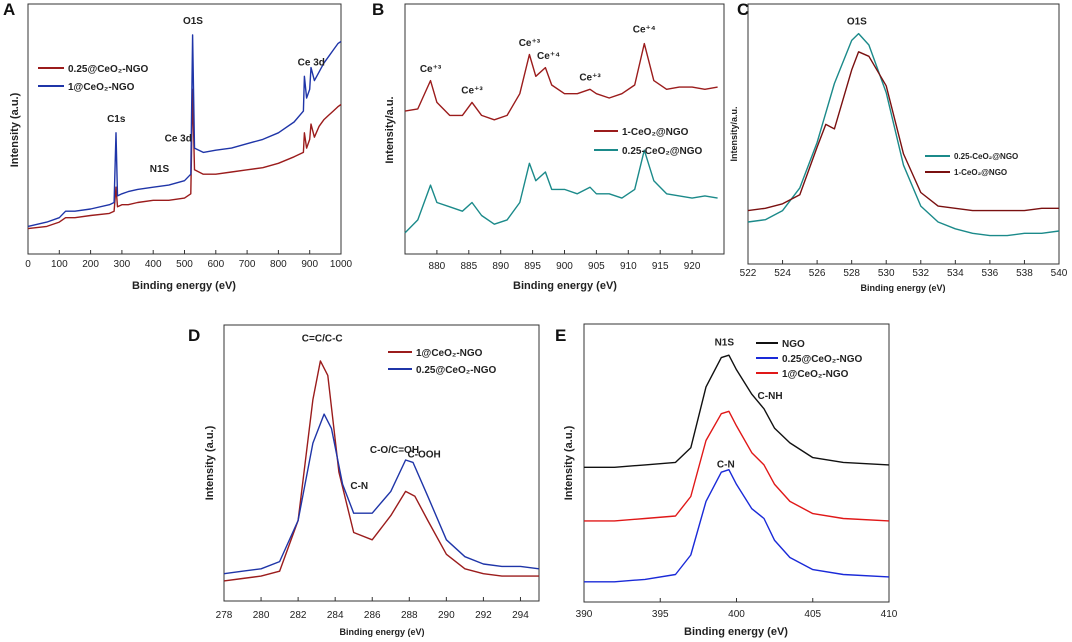  I want to click on x-tick-label: 100, so click(59, 264).